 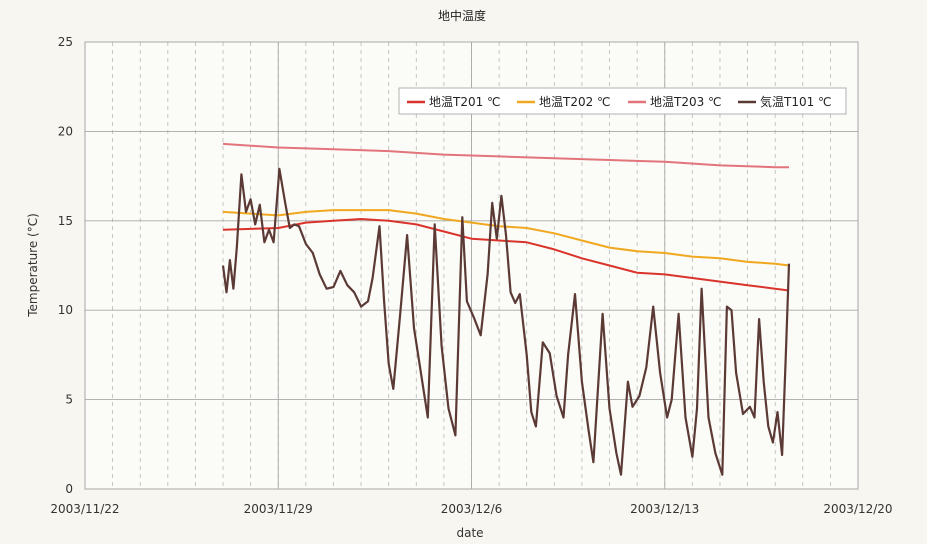 What do you see at coordinates (65, 221) in the screenshot?
I see `y-tick-label: 15` at bounding box center [65, 221].